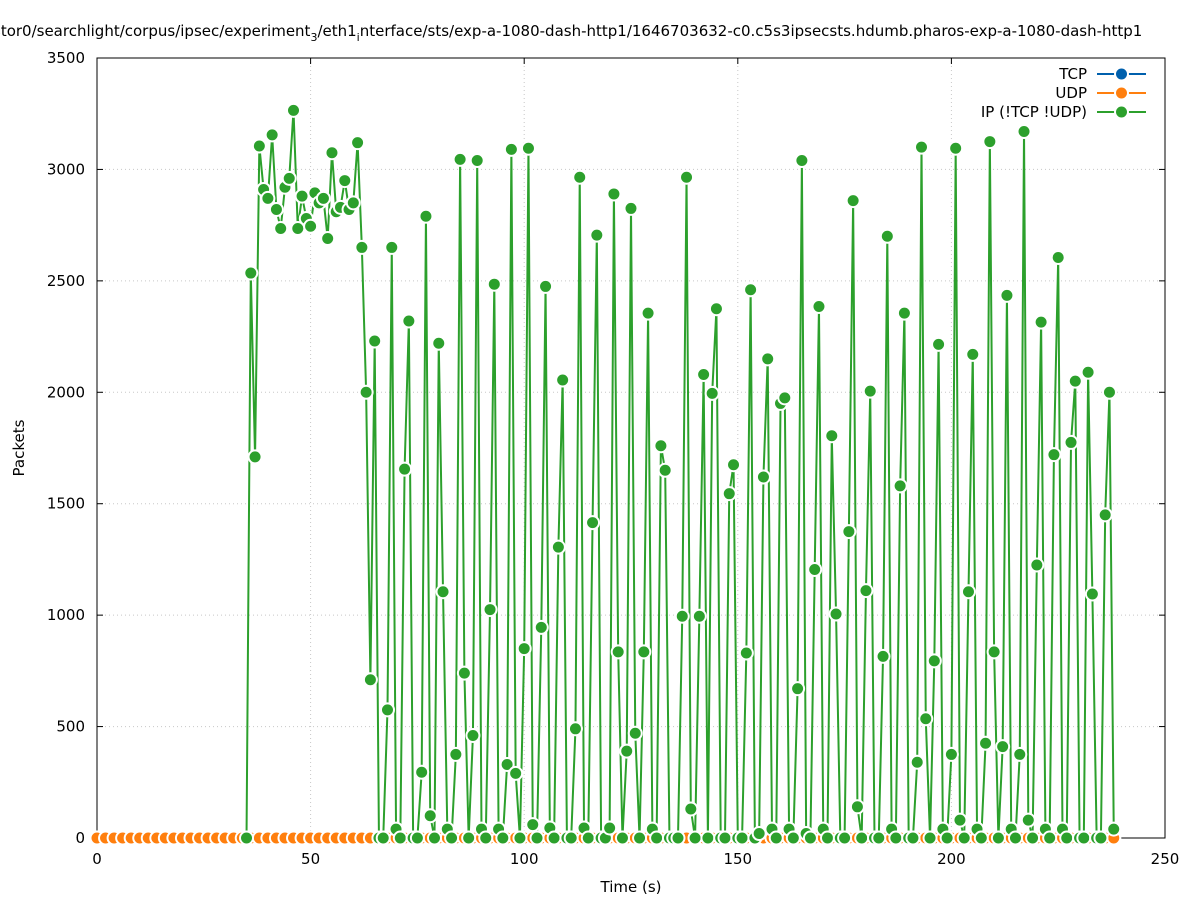 The image size is (1197, 900). What do you see at coordinates (1165, 859) in the screenshot?
I see `x-tick-label: 250` at bounding box center [1165, 859].